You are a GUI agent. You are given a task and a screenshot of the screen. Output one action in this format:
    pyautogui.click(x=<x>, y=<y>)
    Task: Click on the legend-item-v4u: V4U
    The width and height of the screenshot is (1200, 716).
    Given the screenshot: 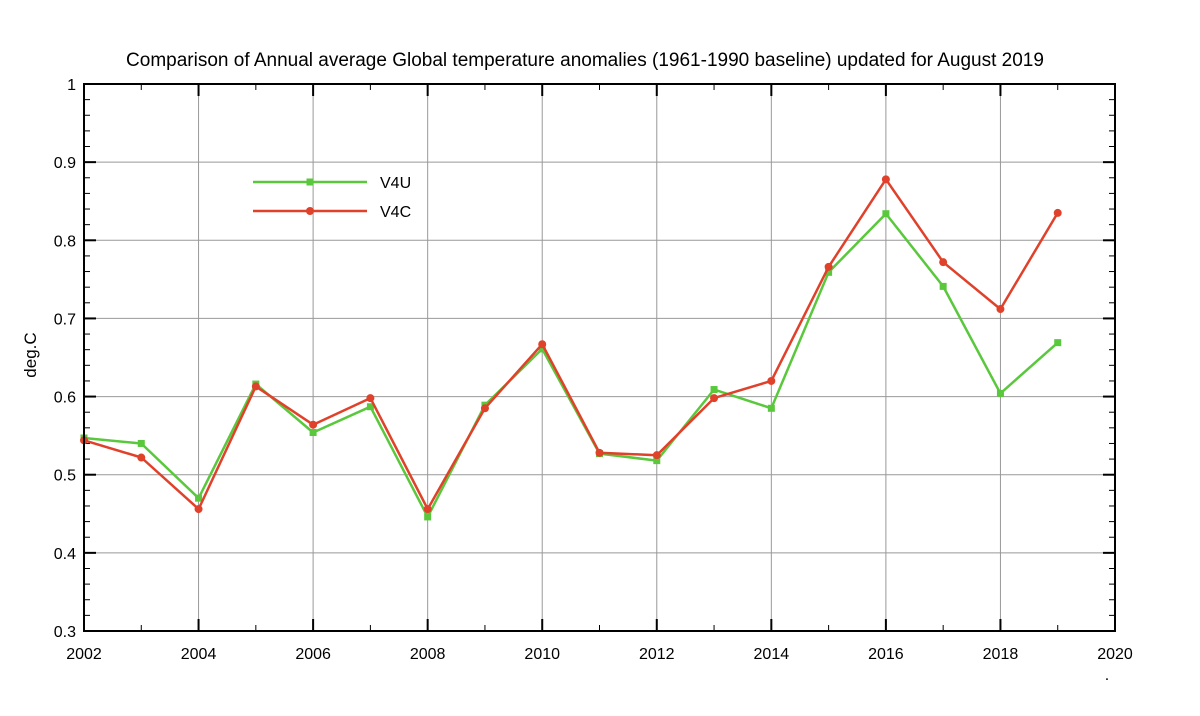 What is the action you would take?
    pyautogui.click(x=332, y=183)
    